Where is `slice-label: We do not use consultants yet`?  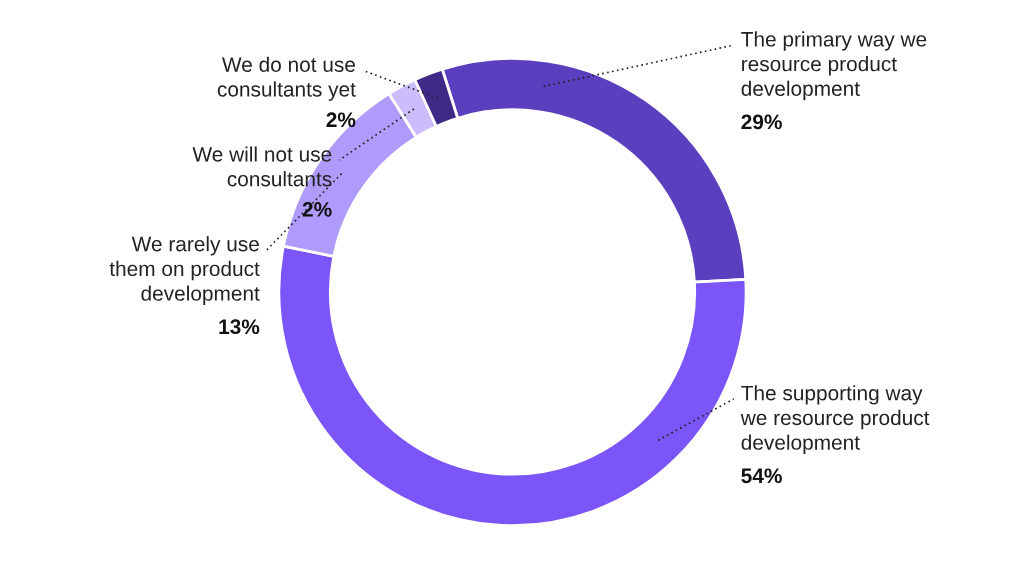
slice-label: We do not use consultants yet is located at coordinates (286, 78).